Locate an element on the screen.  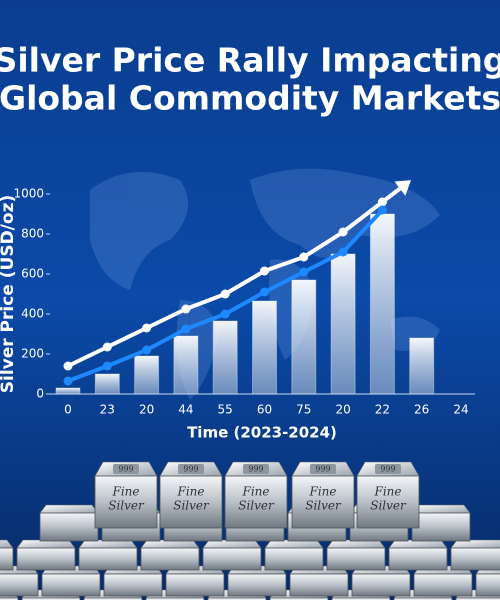
title-line: Global Commodity Markets is located at coordinates (250, 98).